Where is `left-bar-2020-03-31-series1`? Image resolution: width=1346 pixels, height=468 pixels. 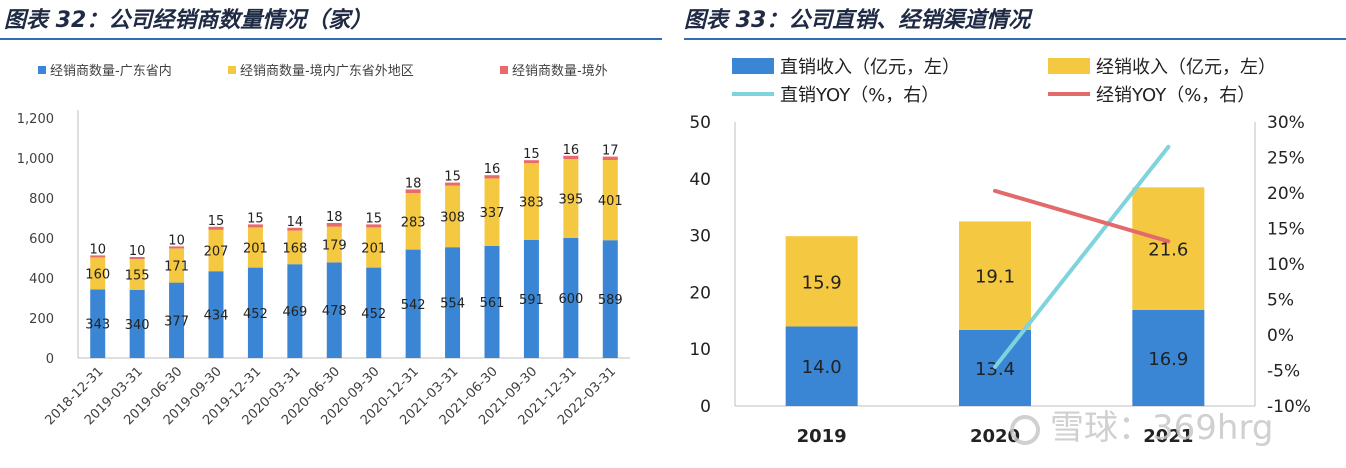
left-bar-2020-03-31-series1 is located at coordinates (295, 311).